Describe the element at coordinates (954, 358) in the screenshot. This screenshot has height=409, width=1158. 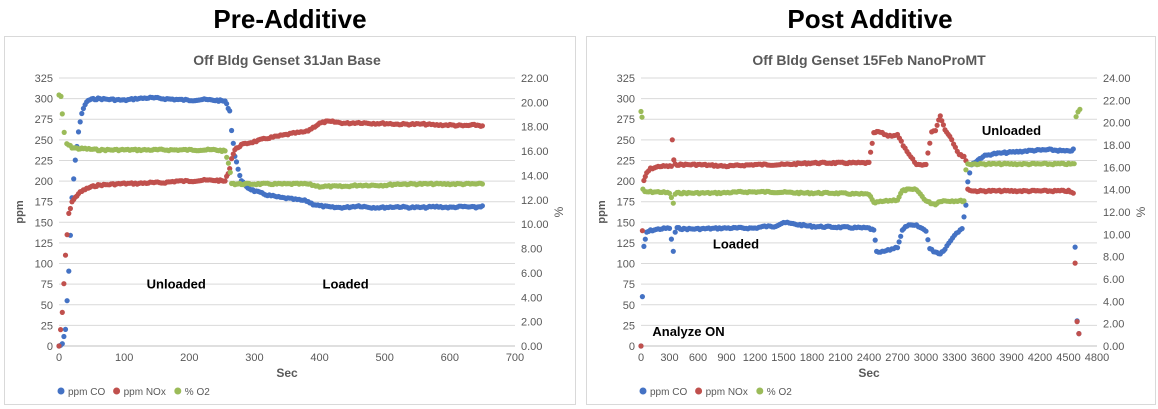
I see `x-tick-label: 3300` at that location.